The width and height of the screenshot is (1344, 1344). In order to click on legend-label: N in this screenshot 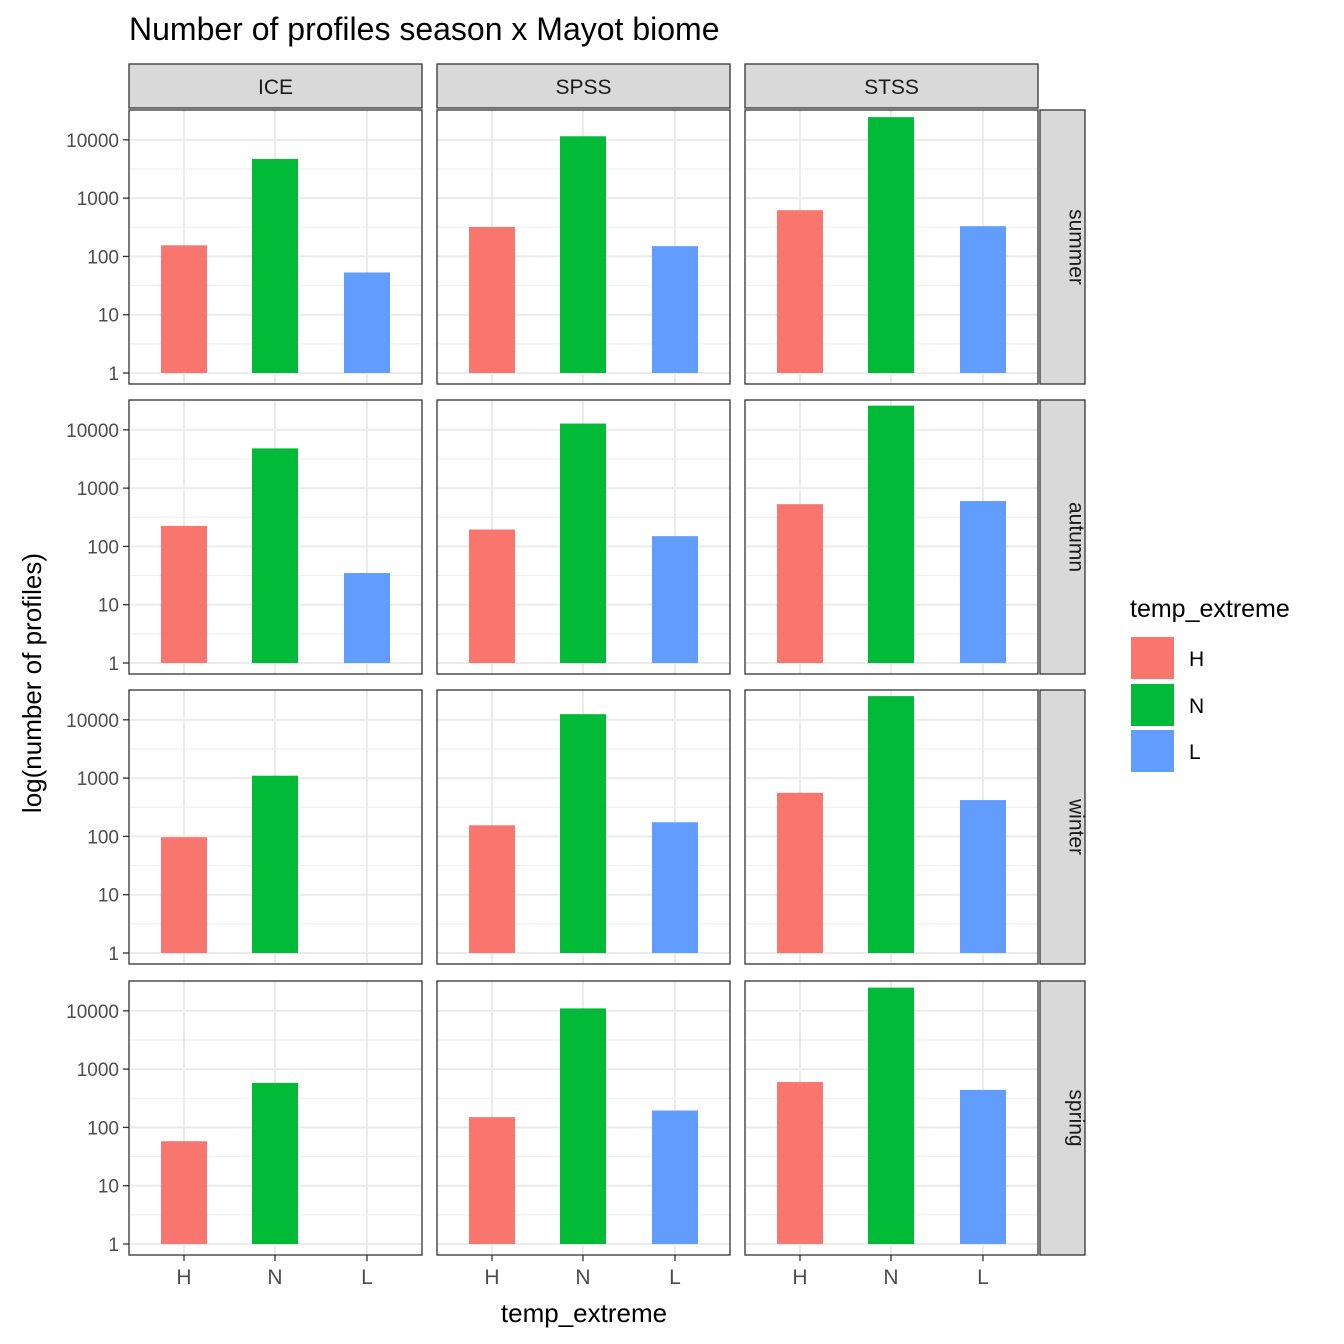, I will do `click(1196, 706)`.